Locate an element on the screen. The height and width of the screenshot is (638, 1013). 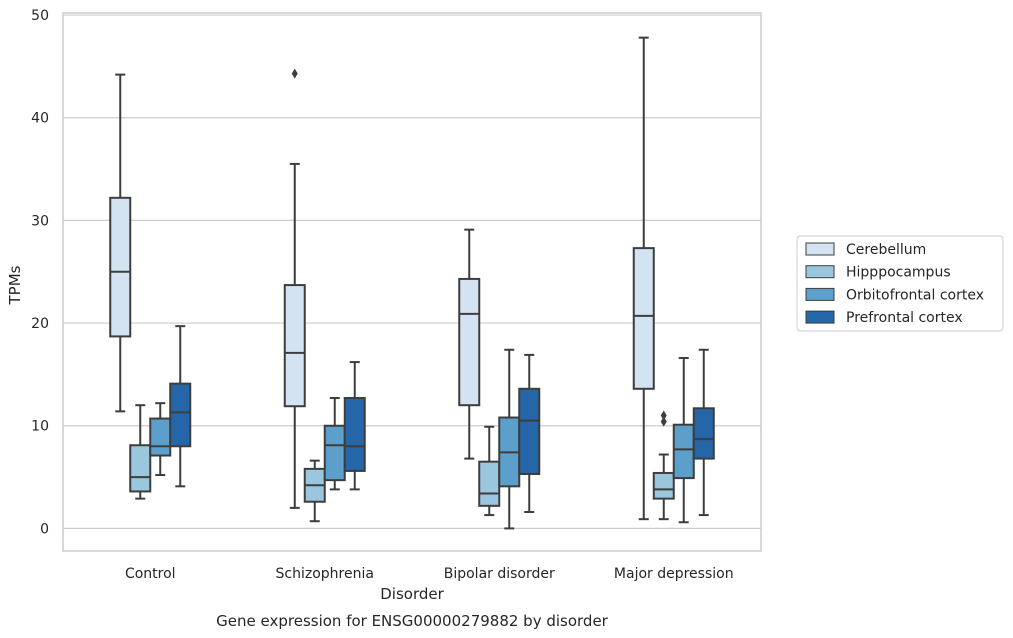
x-tick-label: Schizophrenia is located at coordinates (325, 574).